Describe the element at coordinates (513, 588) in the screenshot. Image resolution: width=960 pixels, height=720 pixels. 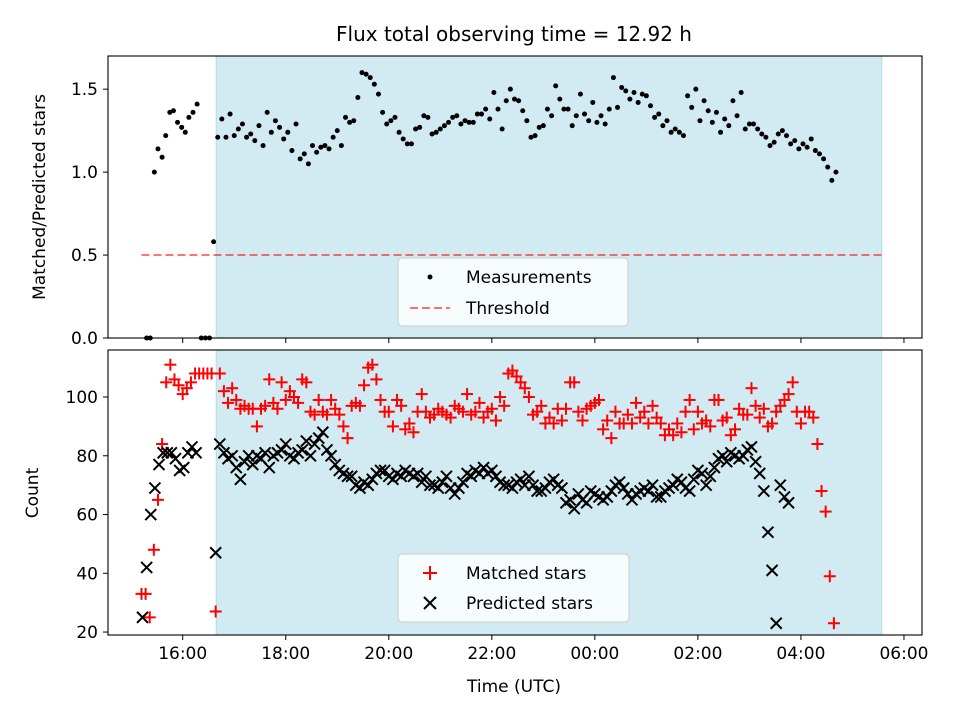
I see `bottom-panel-legend: Matched stars Predicted stars` at that location.